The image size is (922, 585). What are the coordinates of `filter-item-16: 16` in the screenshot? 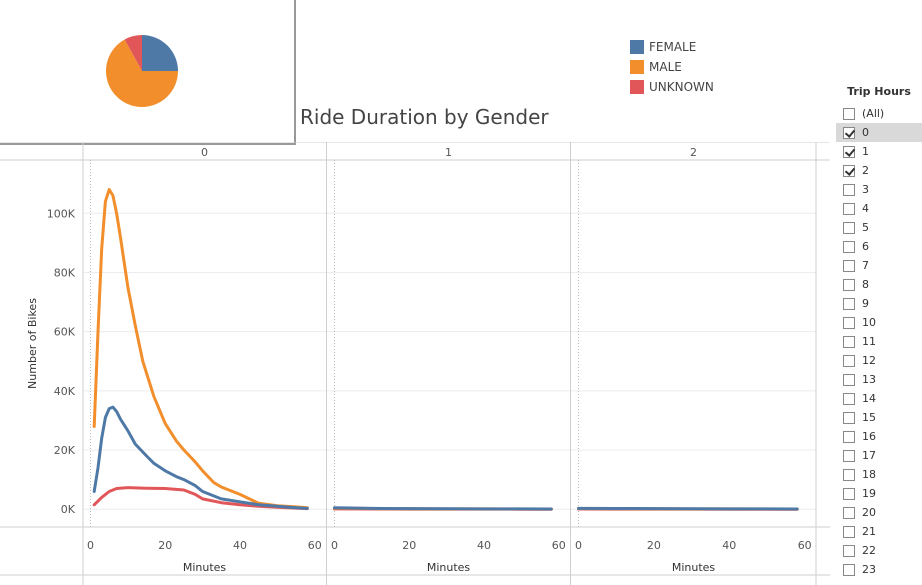 It's located at (879, 436).